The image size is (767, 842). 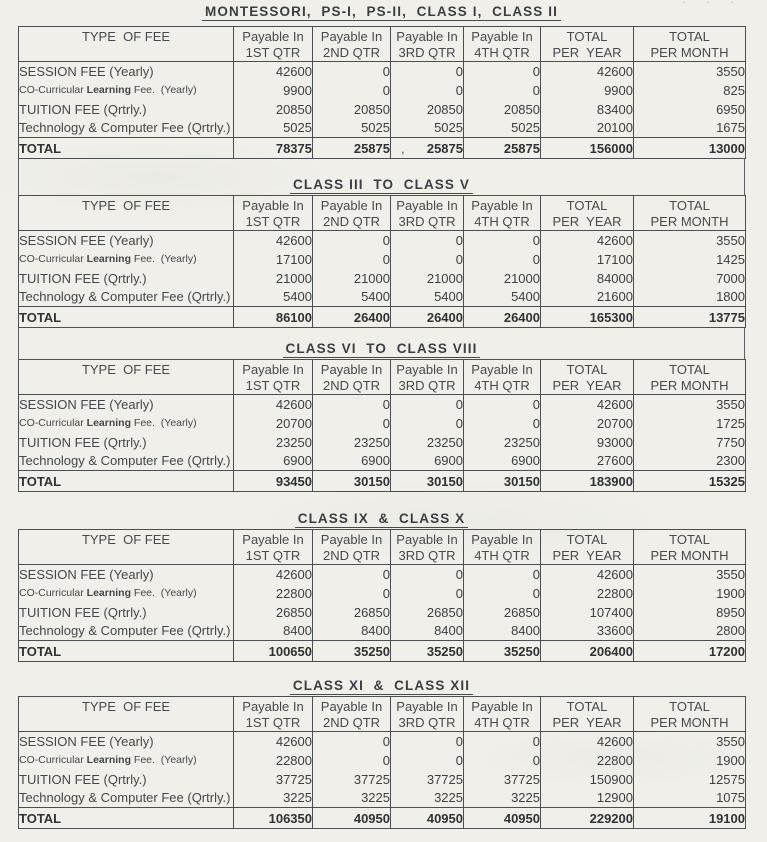 I want to click on fee-value: 825, so click(x=689, y=90).